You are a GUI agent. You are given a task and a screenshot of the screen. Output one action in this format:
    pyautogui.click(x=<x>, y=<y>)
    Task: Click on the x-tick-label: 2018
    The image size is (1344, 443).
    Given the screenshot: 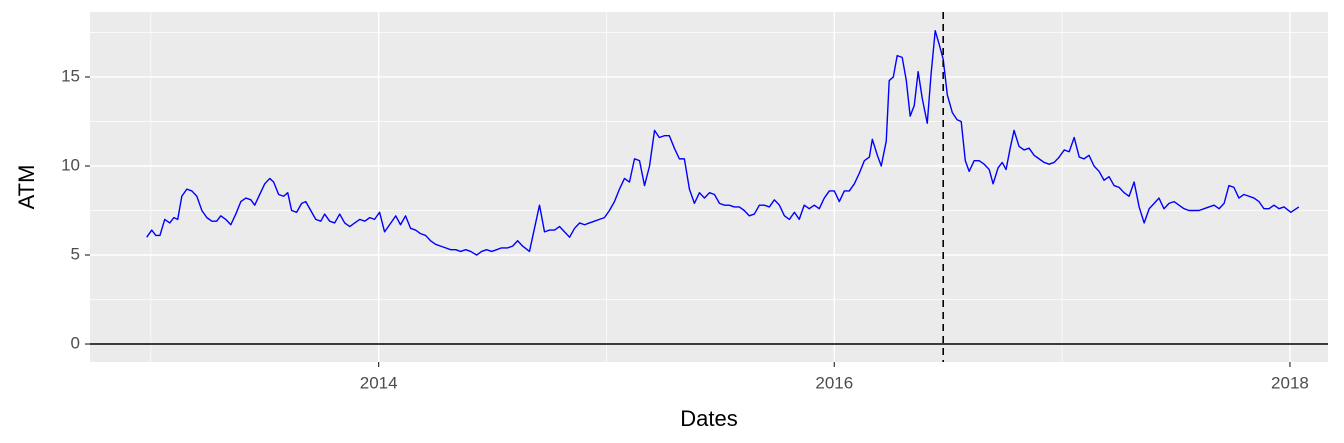 What is the action you would take?
    pyautogui.click(x=1290, y=382)
    